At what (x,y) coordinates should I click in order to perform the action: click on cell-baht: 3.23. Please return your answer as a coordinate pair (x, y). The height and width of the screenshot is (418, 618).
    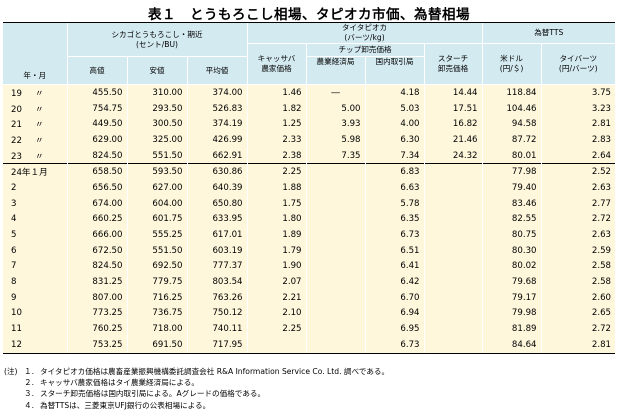
    Looking at the image, I should click on (578, 108).